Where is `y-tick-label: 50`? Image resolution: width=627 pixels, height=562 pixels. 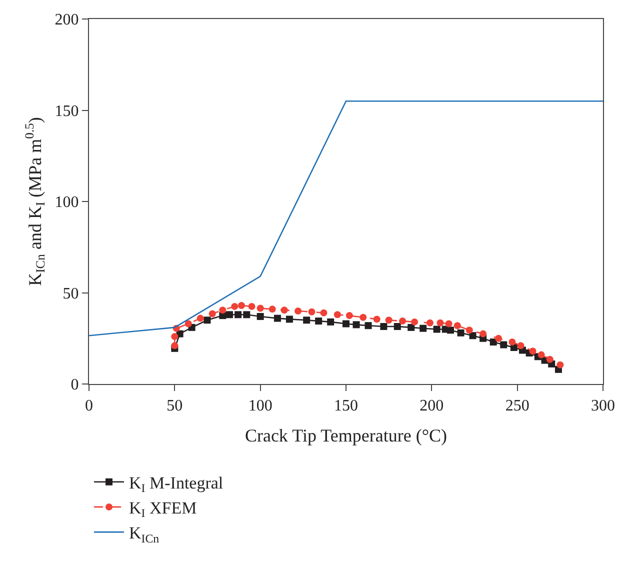 y-tick-label: 50 is located at coordinates (70, 293).